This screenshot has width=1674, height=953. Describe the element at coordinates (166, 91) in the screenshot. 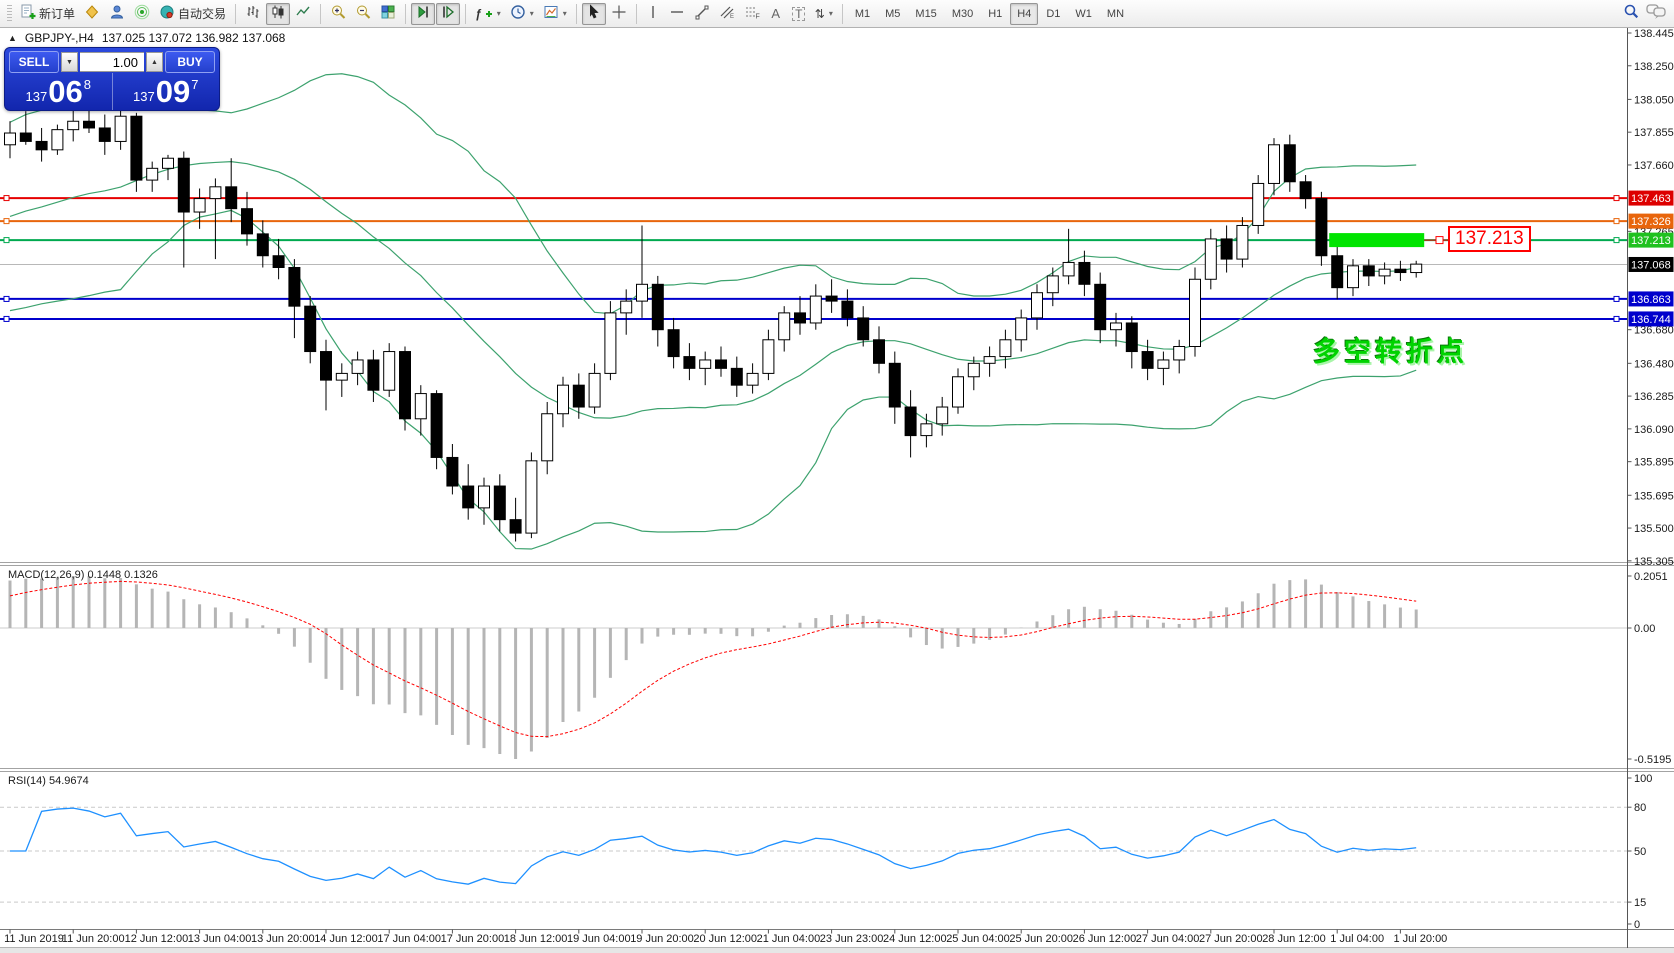

I see `buy-price: 137 09 7` at that location.